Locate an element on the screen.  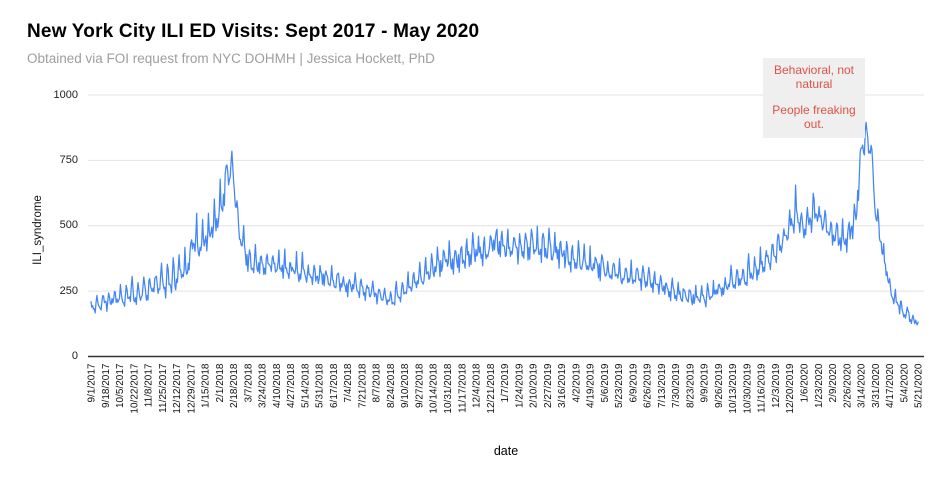
x-tick-label: 1/6/2020 is located at coordinates (805, 382).